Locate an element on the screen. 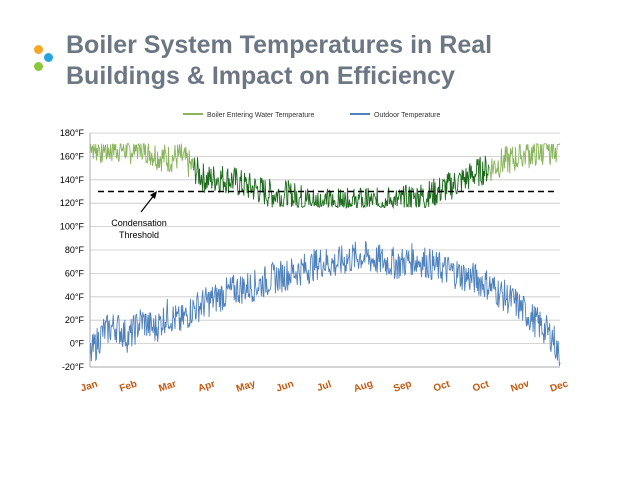 Image resolution: width=638 pixels, height=479 pixels. boiler-series-line-light is located at coordinates (325, 162).